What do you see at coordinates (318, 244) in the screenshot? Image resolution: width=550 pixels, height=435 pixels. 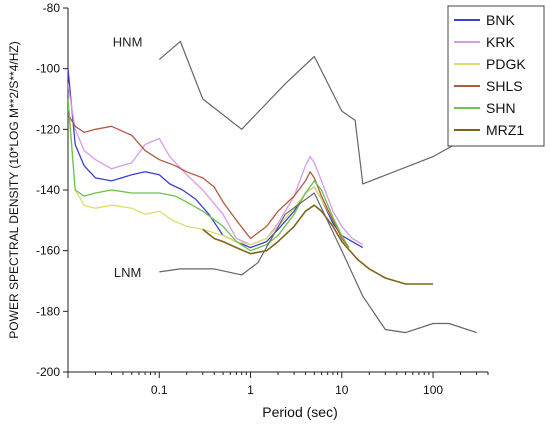 I see `series-line-mrz1` at bounding box center [318, 244].